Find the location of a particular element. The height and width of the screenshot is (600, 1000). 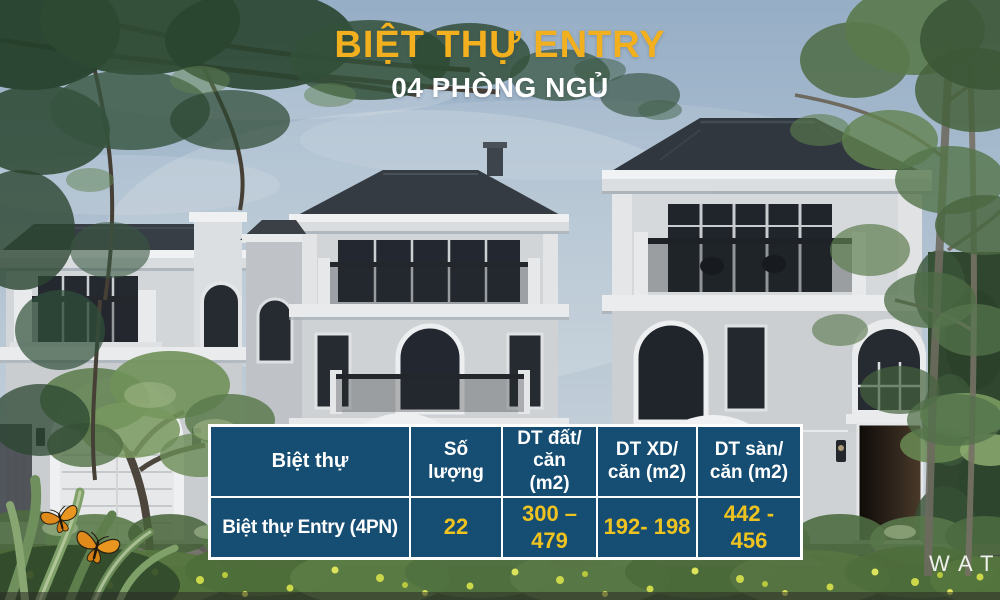

bottom-vignette is located at coordinates (500, 596).